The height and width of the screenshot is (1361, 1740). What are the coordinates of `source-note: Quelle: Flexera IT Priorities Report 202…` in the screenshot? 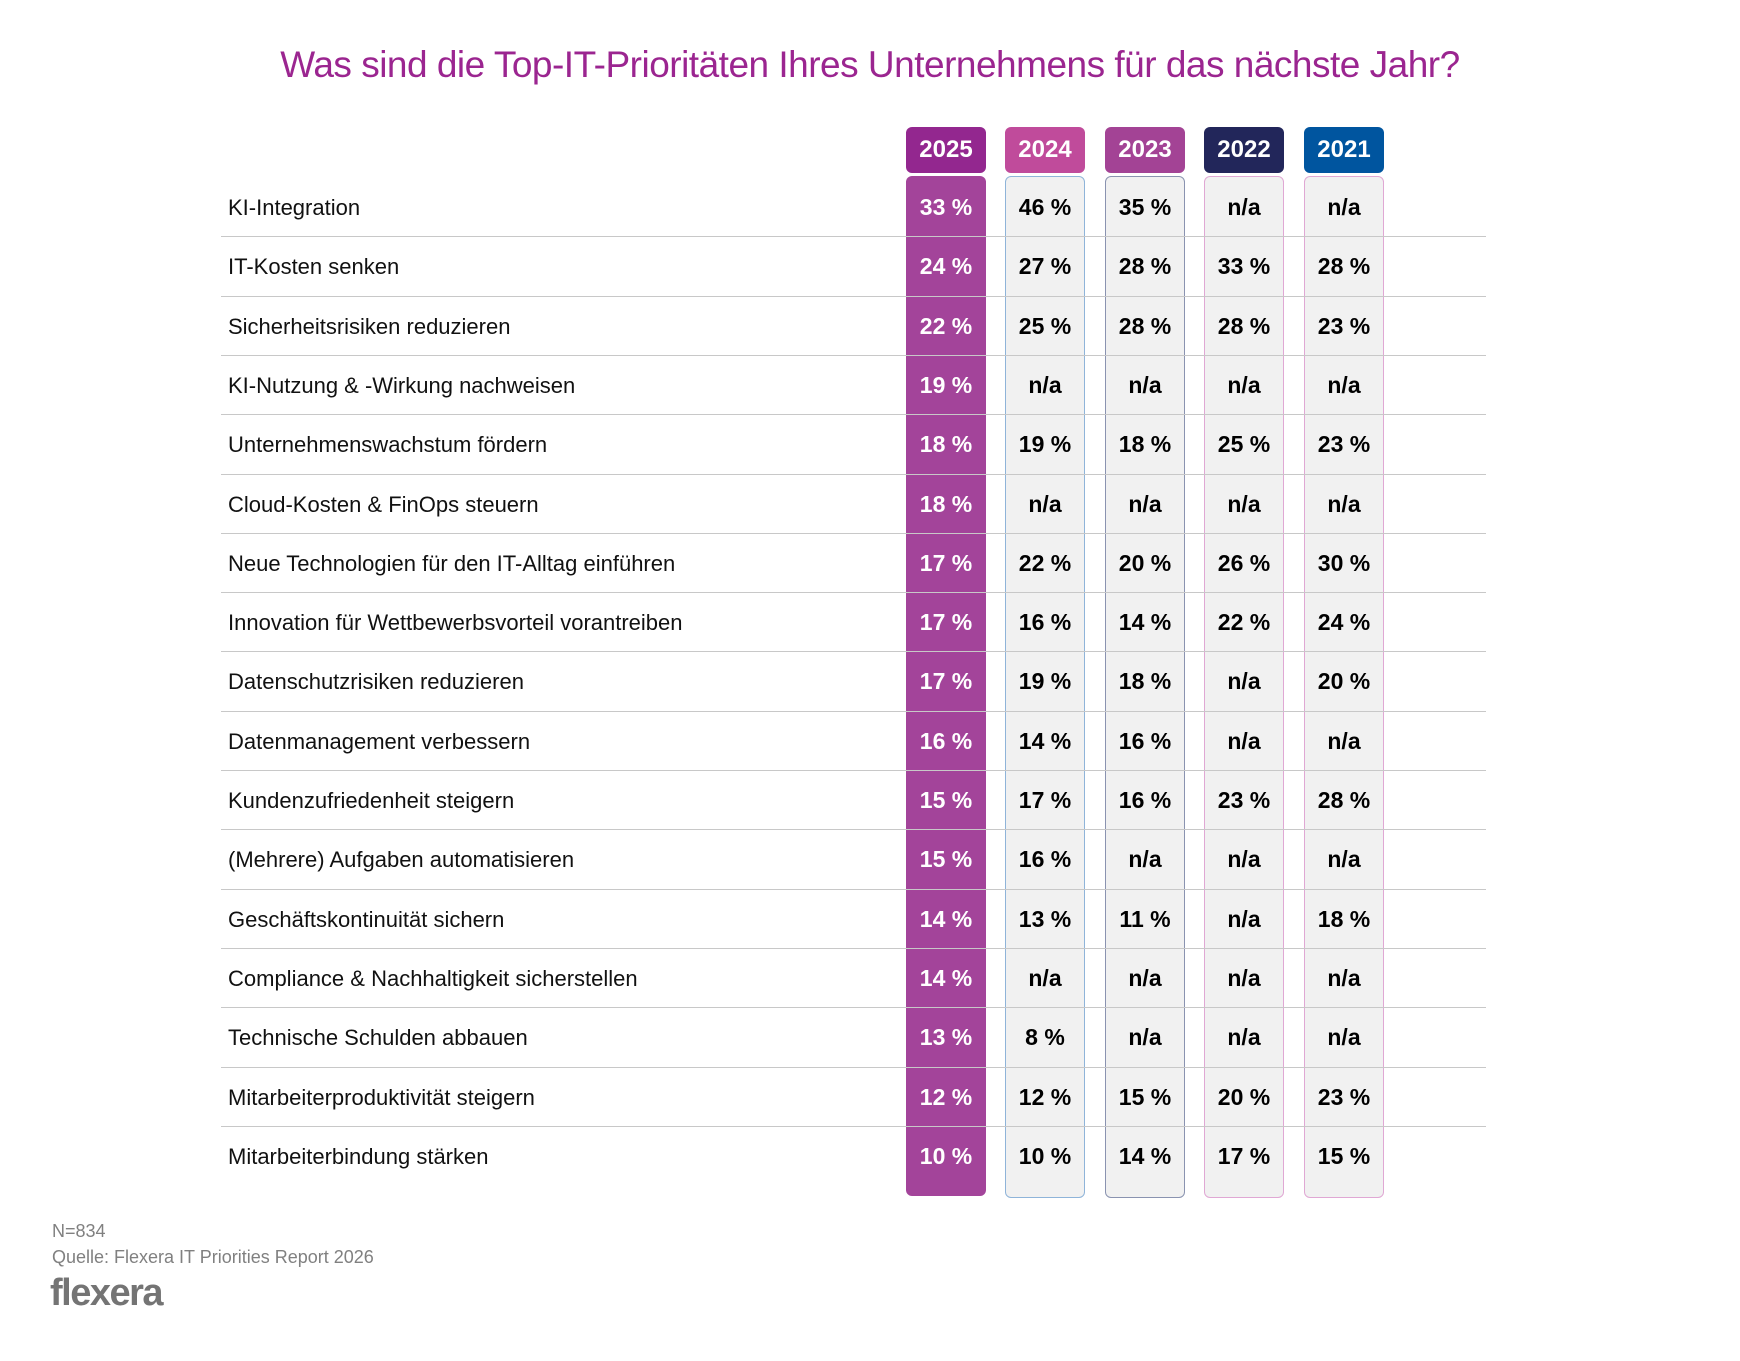 It's located at (213, 1257).